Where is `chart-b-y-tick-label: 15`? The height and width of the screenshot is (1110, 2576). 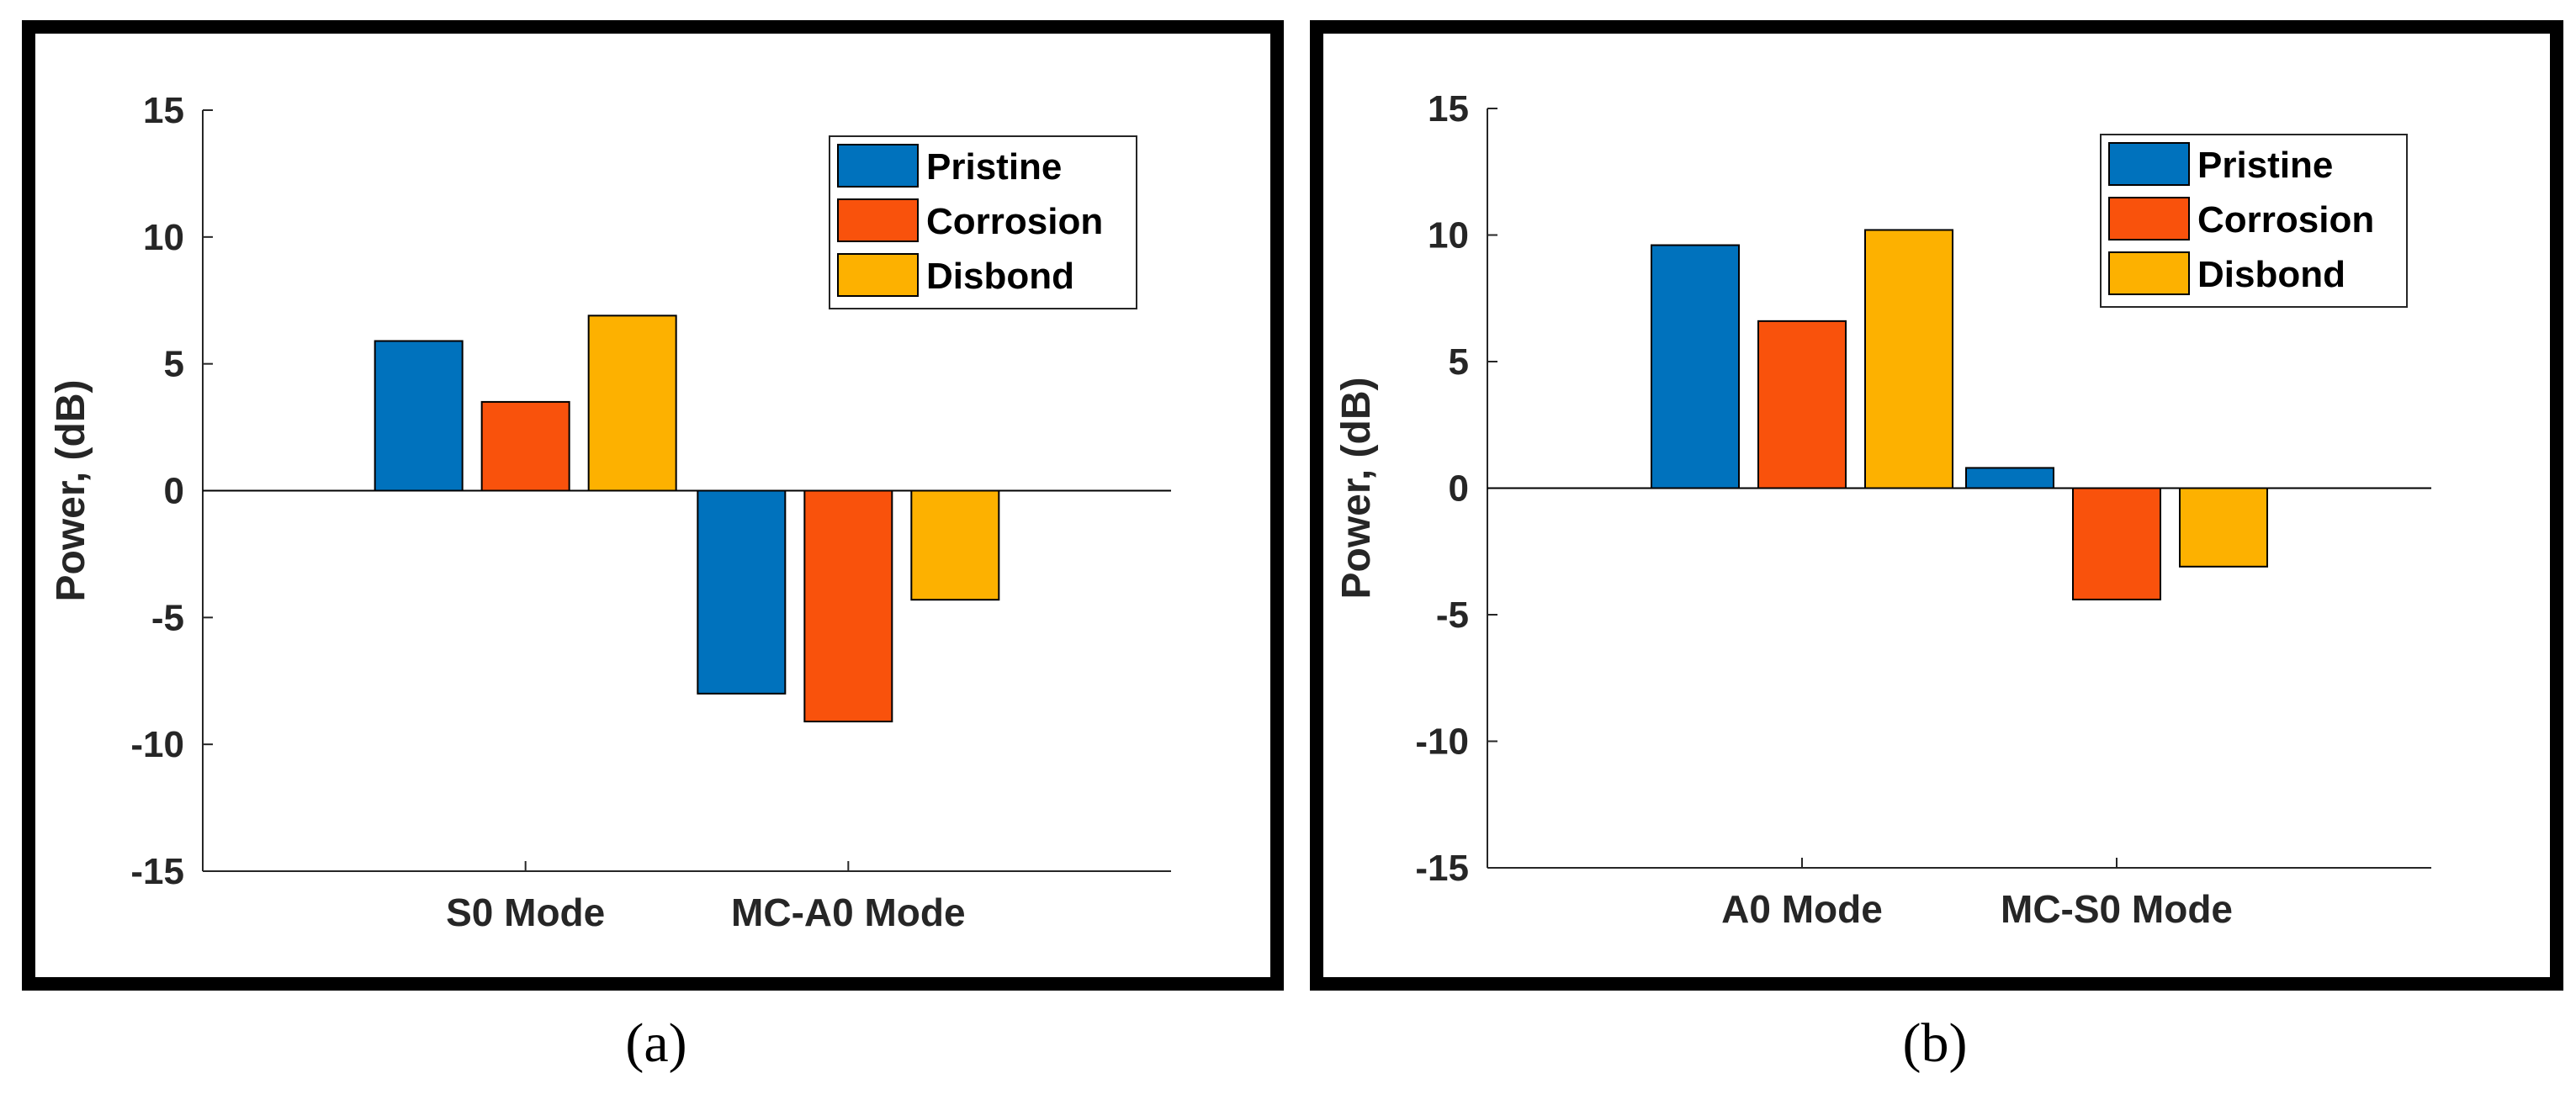
chart-b-y-tick-label: 15 is located at coordinates (1448, 109).